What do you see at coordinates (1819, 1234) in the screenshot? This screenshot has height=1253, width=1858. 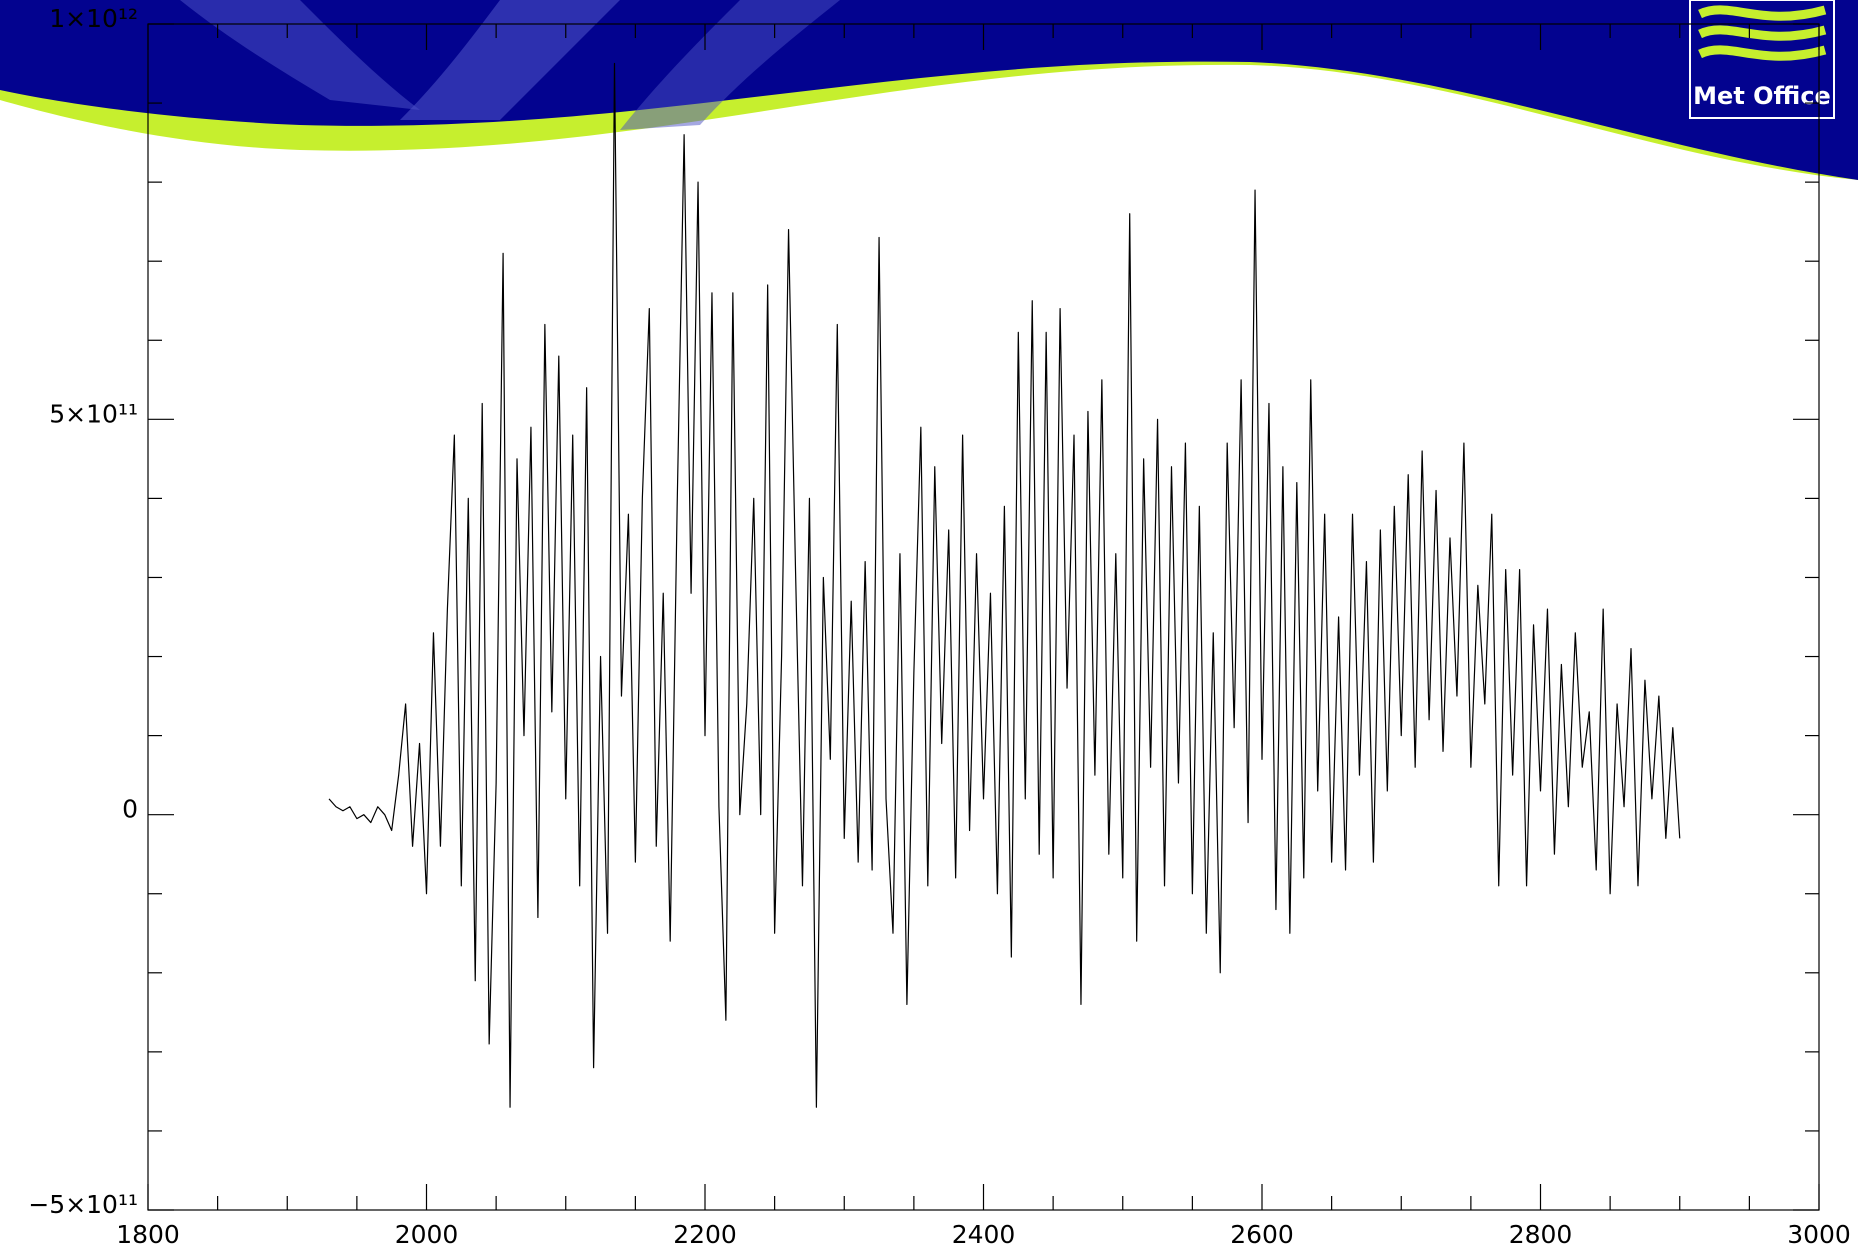 I see `x-tick-label: 3000` at bounding box center [1819, 1234].